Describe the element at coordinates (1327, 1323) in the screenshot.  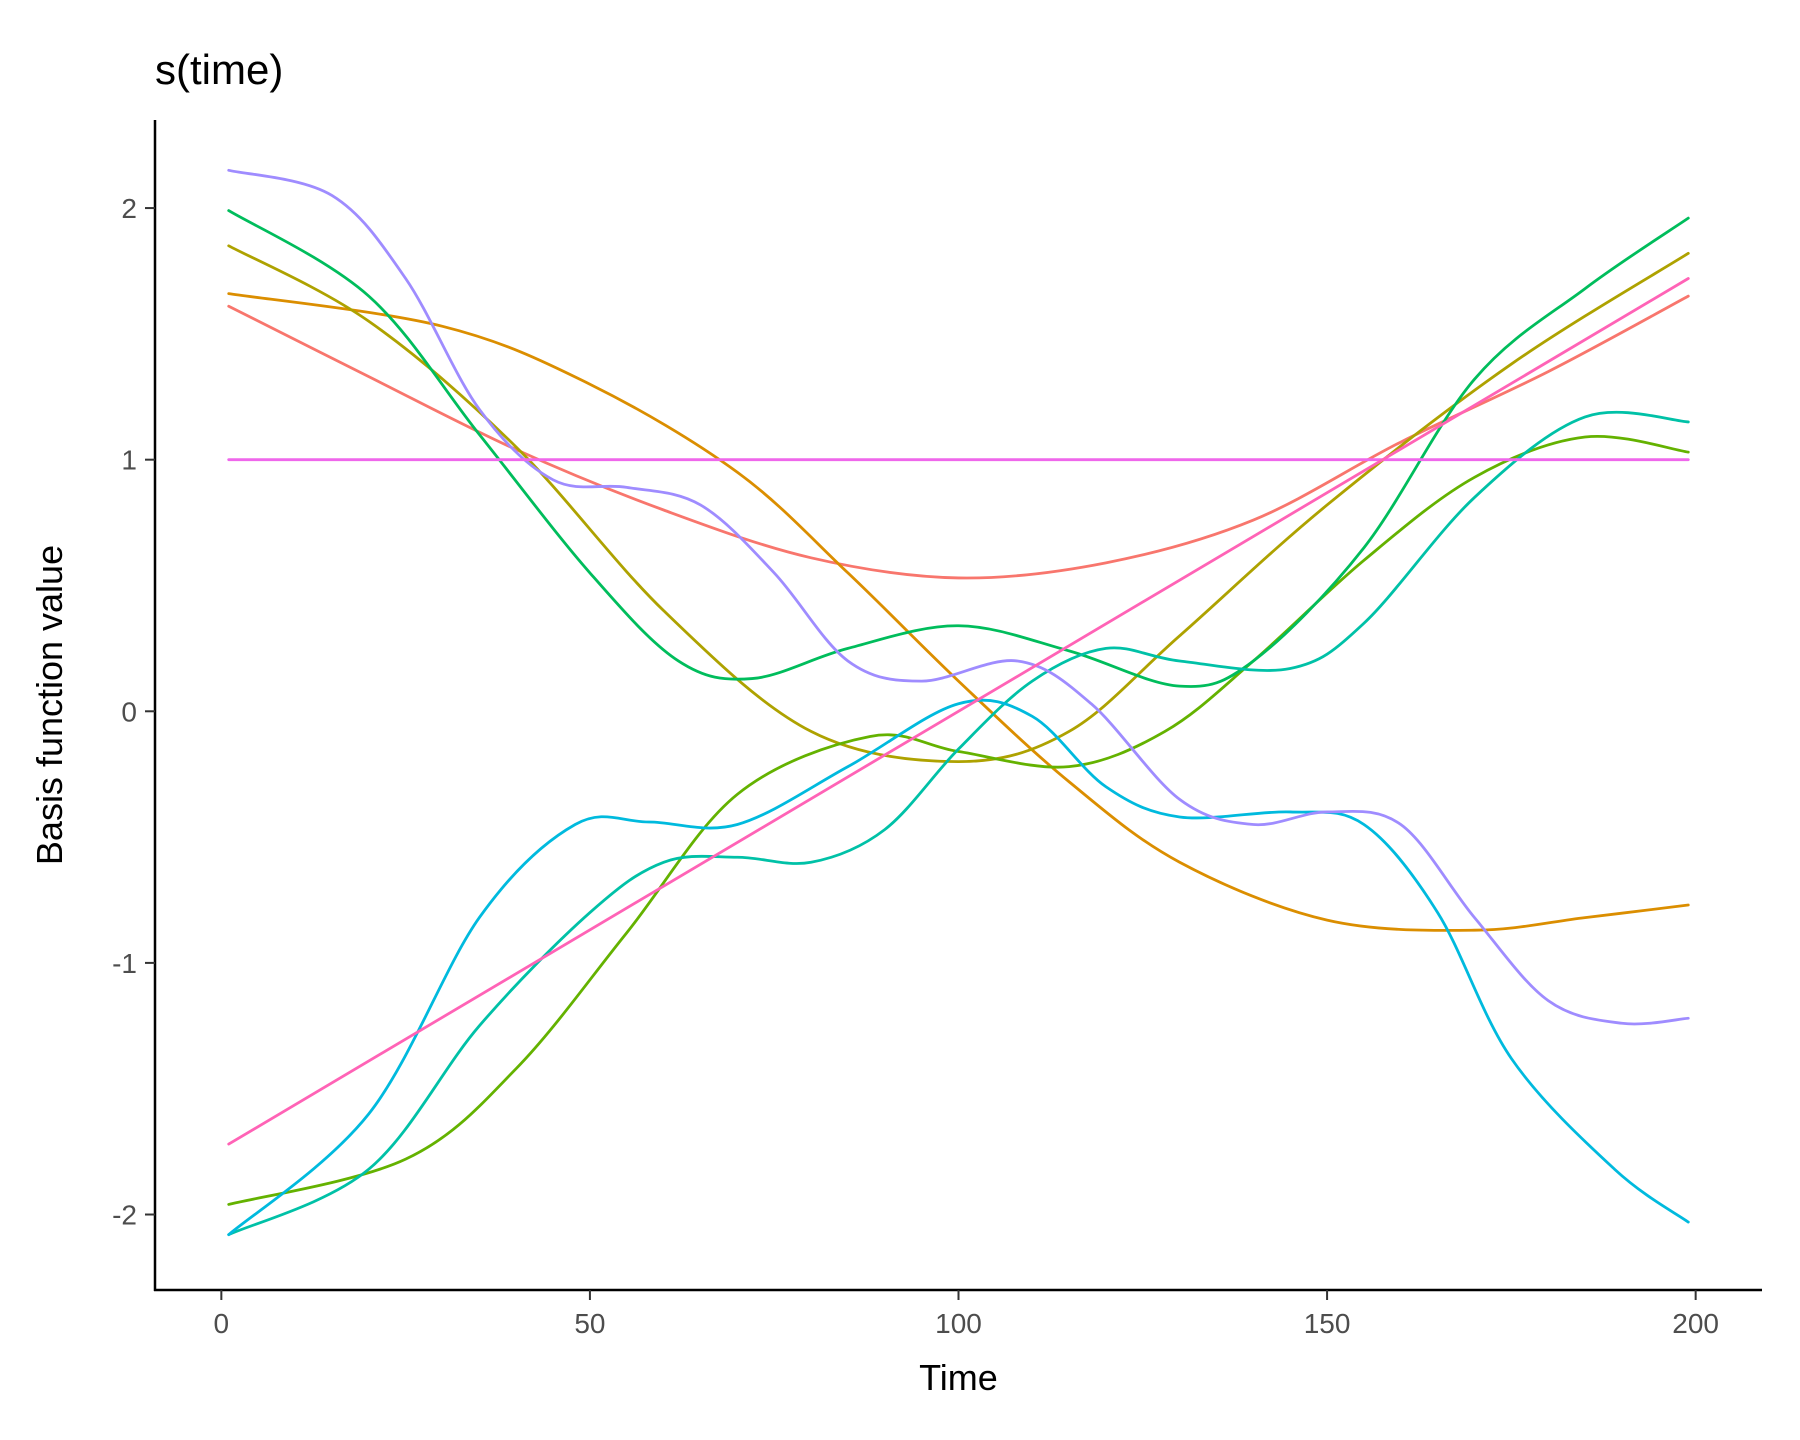
I see `x-tick-label: 150` at that location.